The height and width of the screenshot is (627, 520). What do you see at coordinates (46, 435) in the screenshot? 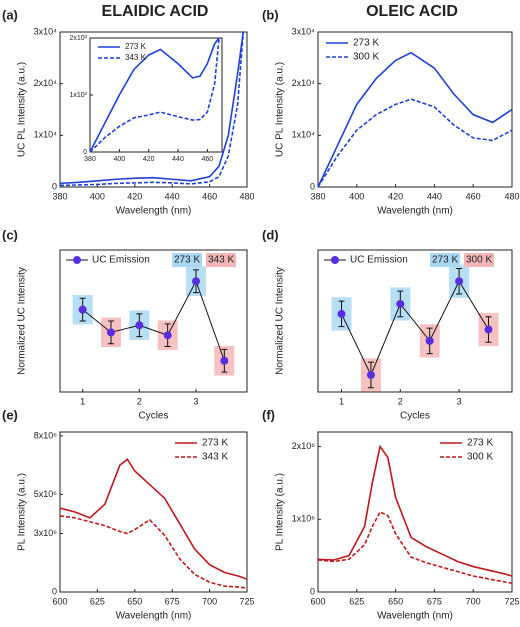
I see `y-tick-label: 8x10⁶` at bounding box center [46, 435].